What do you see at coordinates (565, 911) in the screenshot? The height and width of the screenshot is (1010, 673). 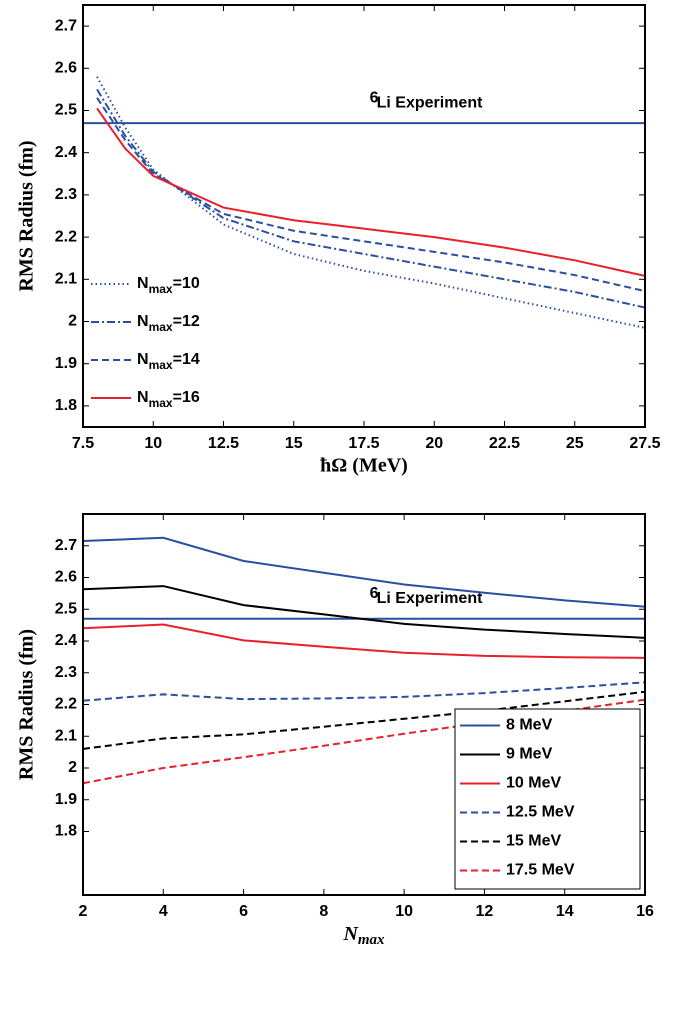 I see `x-tick-label: 14` at bounding box center [565, 911].